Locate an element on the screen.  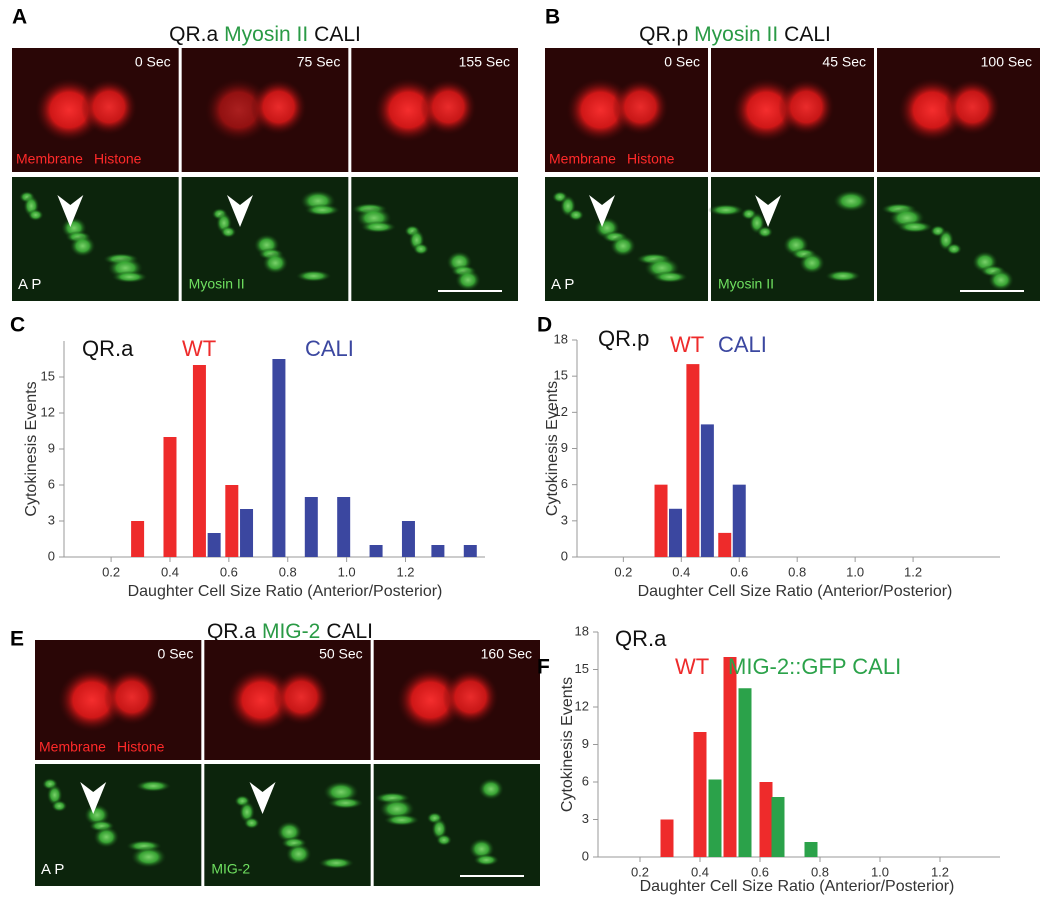
title-part: QR.a is located at coordinates (193, 34).